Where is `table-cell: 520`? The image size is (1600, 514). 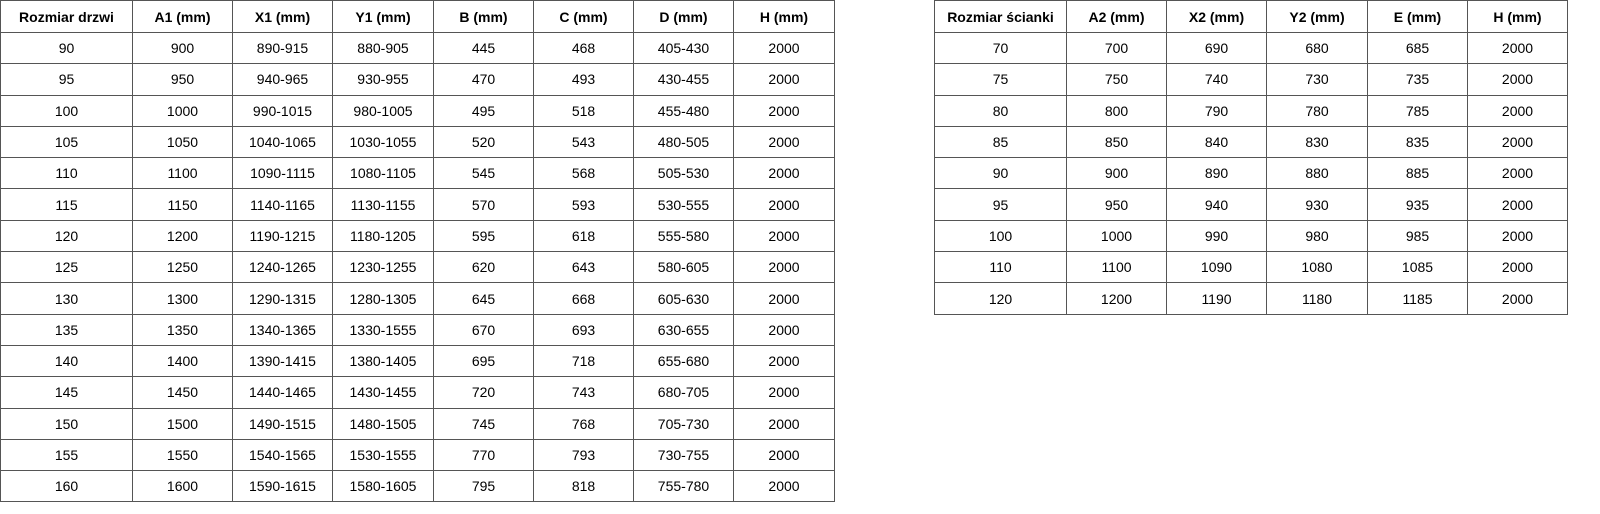 table-cell: 520 is located at coordinates (483, 142).